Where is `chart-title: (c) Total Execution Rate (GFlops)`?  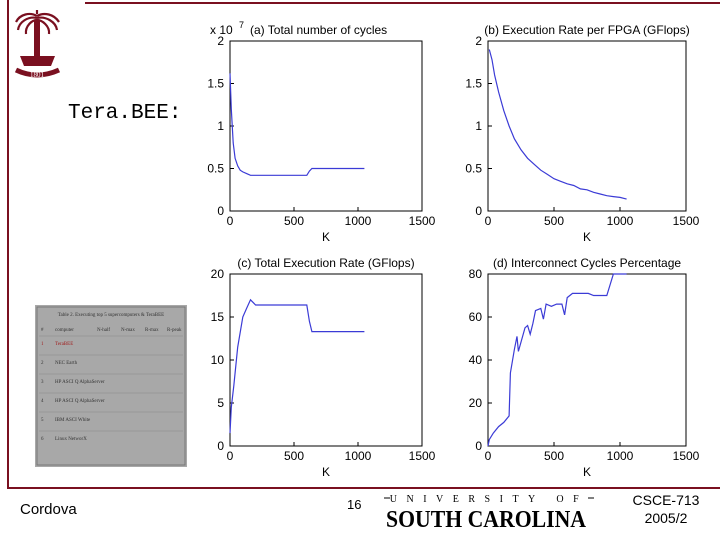 chart-title: (c) Total Execution Rate (GFlops) is located at coordinates (325, 263).